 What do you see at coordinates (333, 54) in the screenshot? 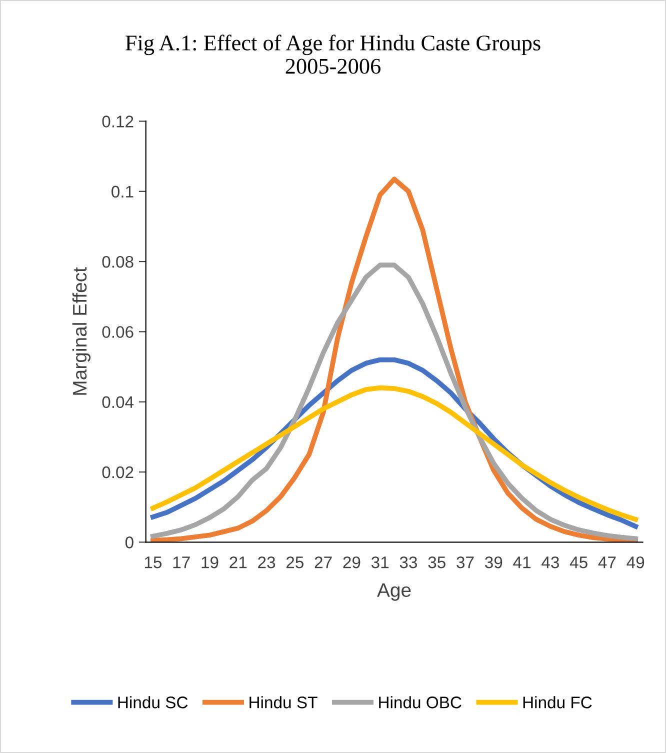
I see `chart-title: Fig A.1: Effect of Age for Hindu Caste Groups 2005-2006` at bounding box center [333, 54].